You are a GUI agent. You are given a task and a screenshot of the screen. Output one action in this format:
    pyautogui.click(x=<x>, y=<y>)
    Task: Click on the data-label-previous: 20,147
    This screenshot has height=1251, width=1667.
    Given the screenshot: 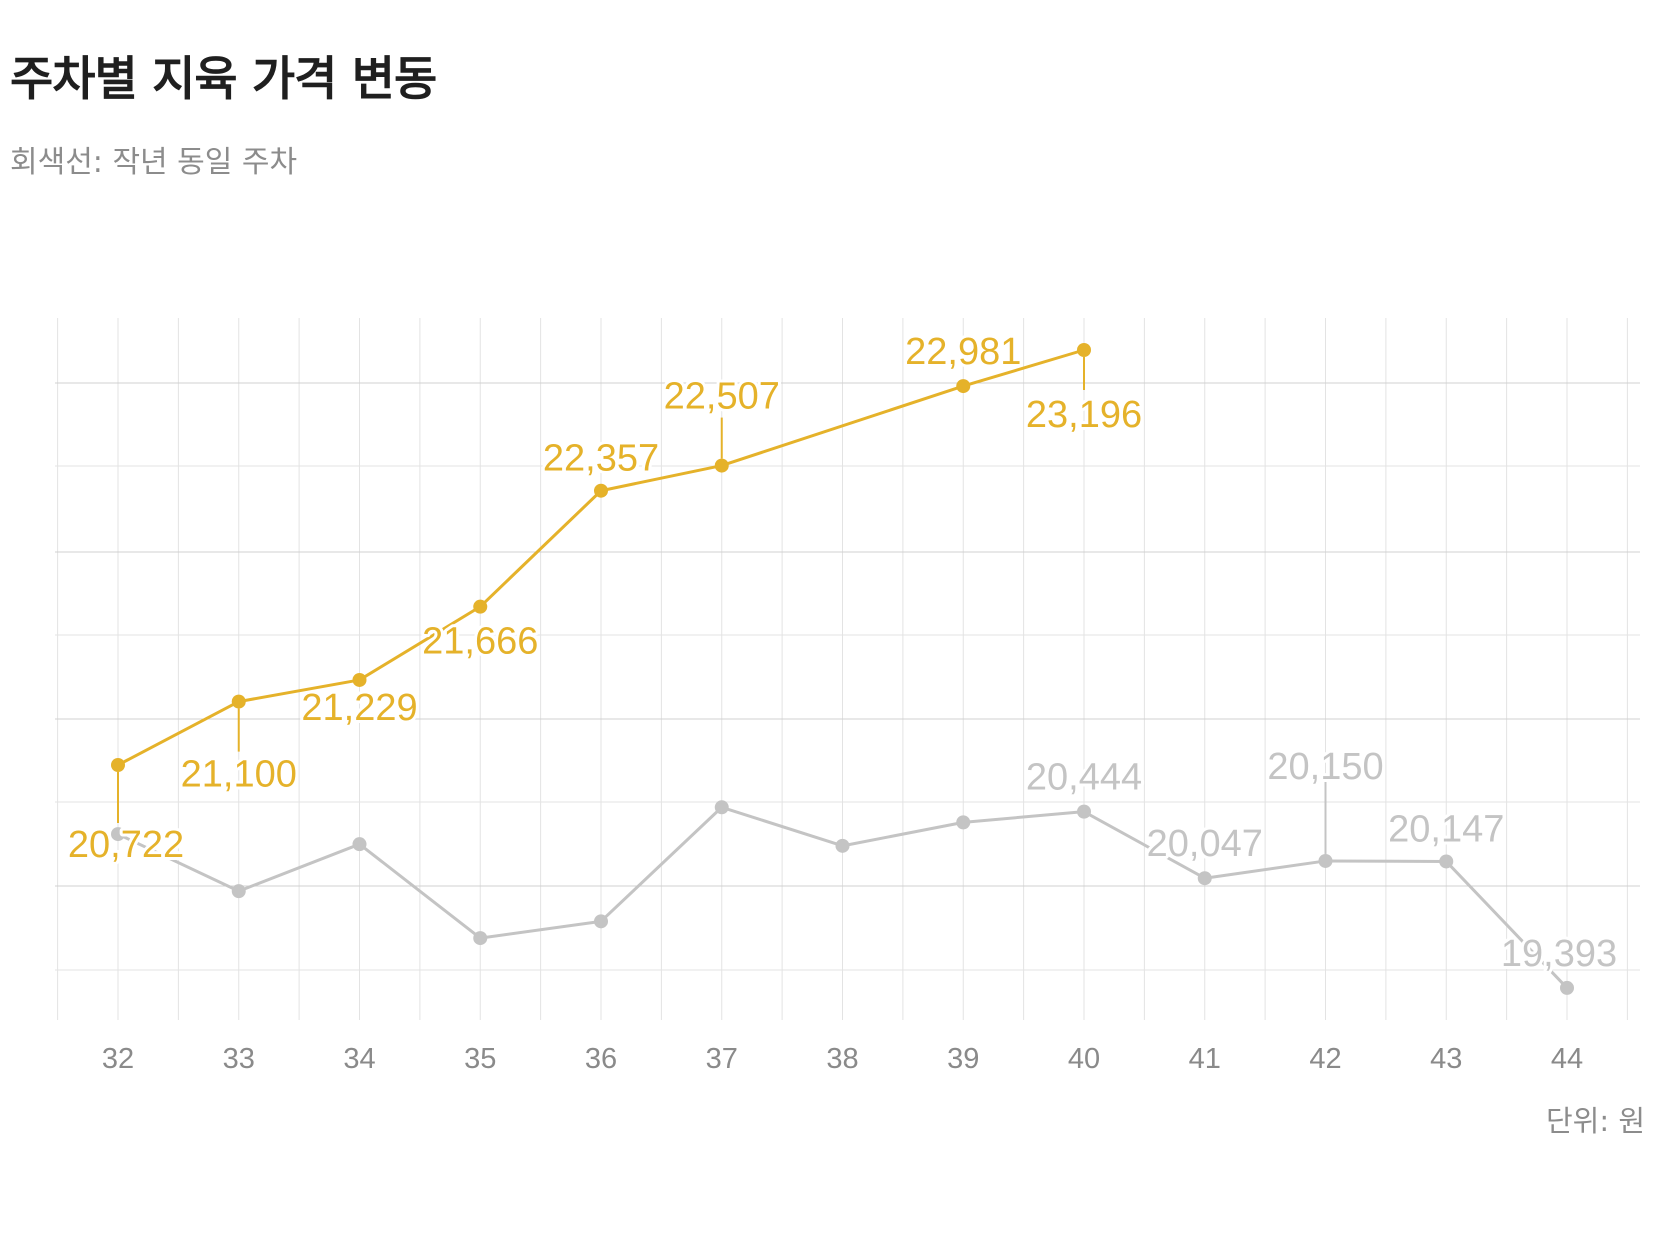 What is the action you would take?
    pyautogui.click(x=1446, y=829)
    